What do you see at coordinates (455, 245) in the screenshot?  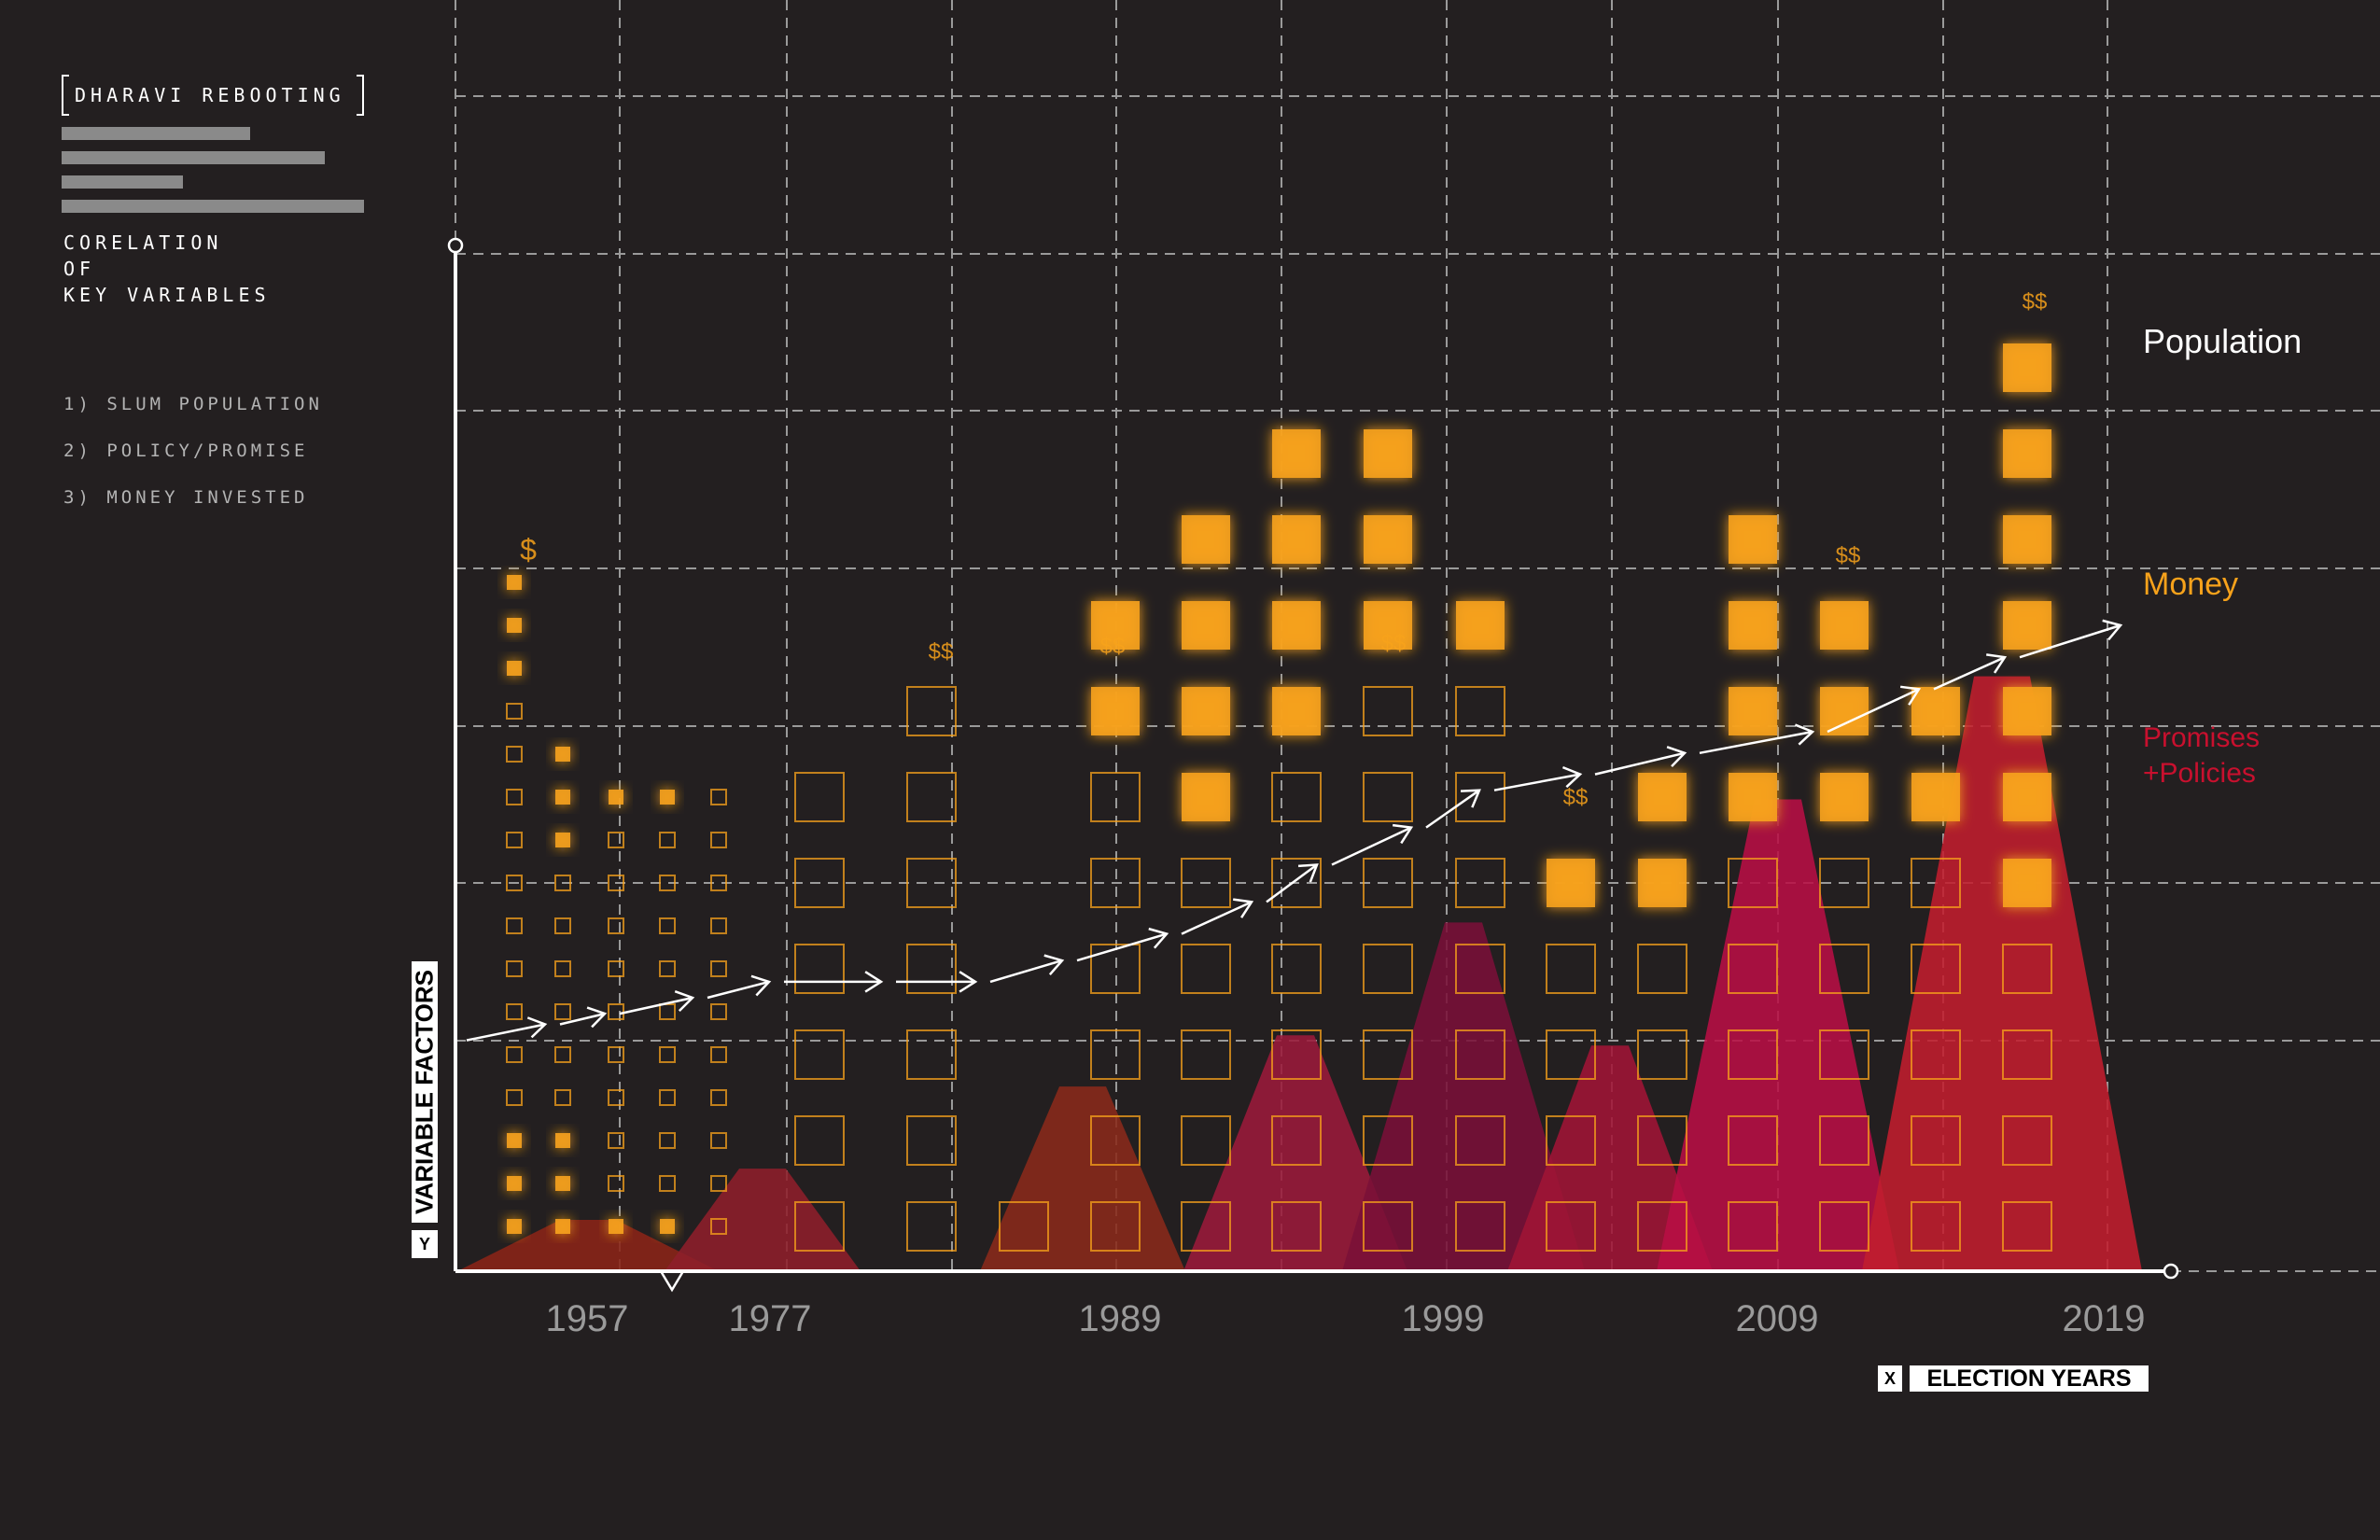 I see `y-axis-end` at bounding box center [455, 245].